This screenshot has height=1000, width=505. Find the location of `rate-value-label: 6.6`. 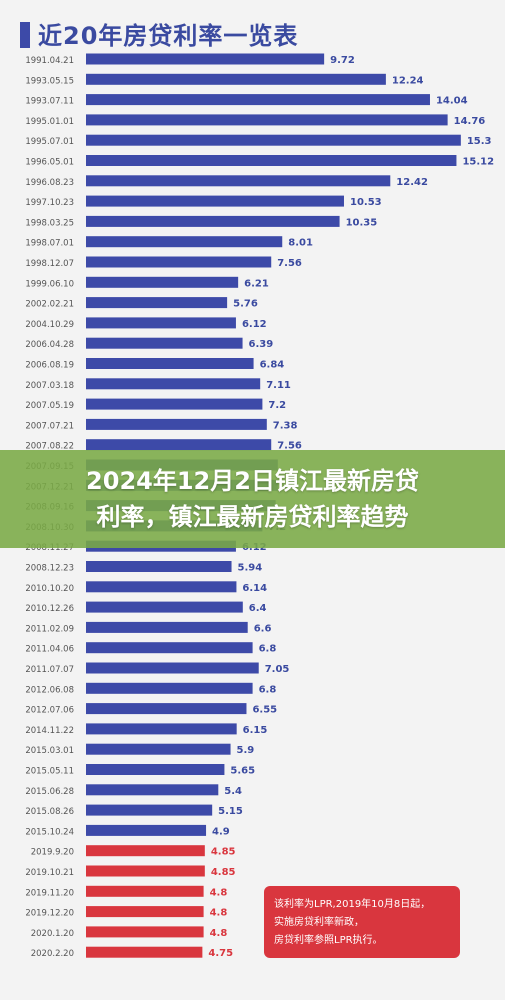

rate-value-label: 6.6 is located at coordinates (263, 628).